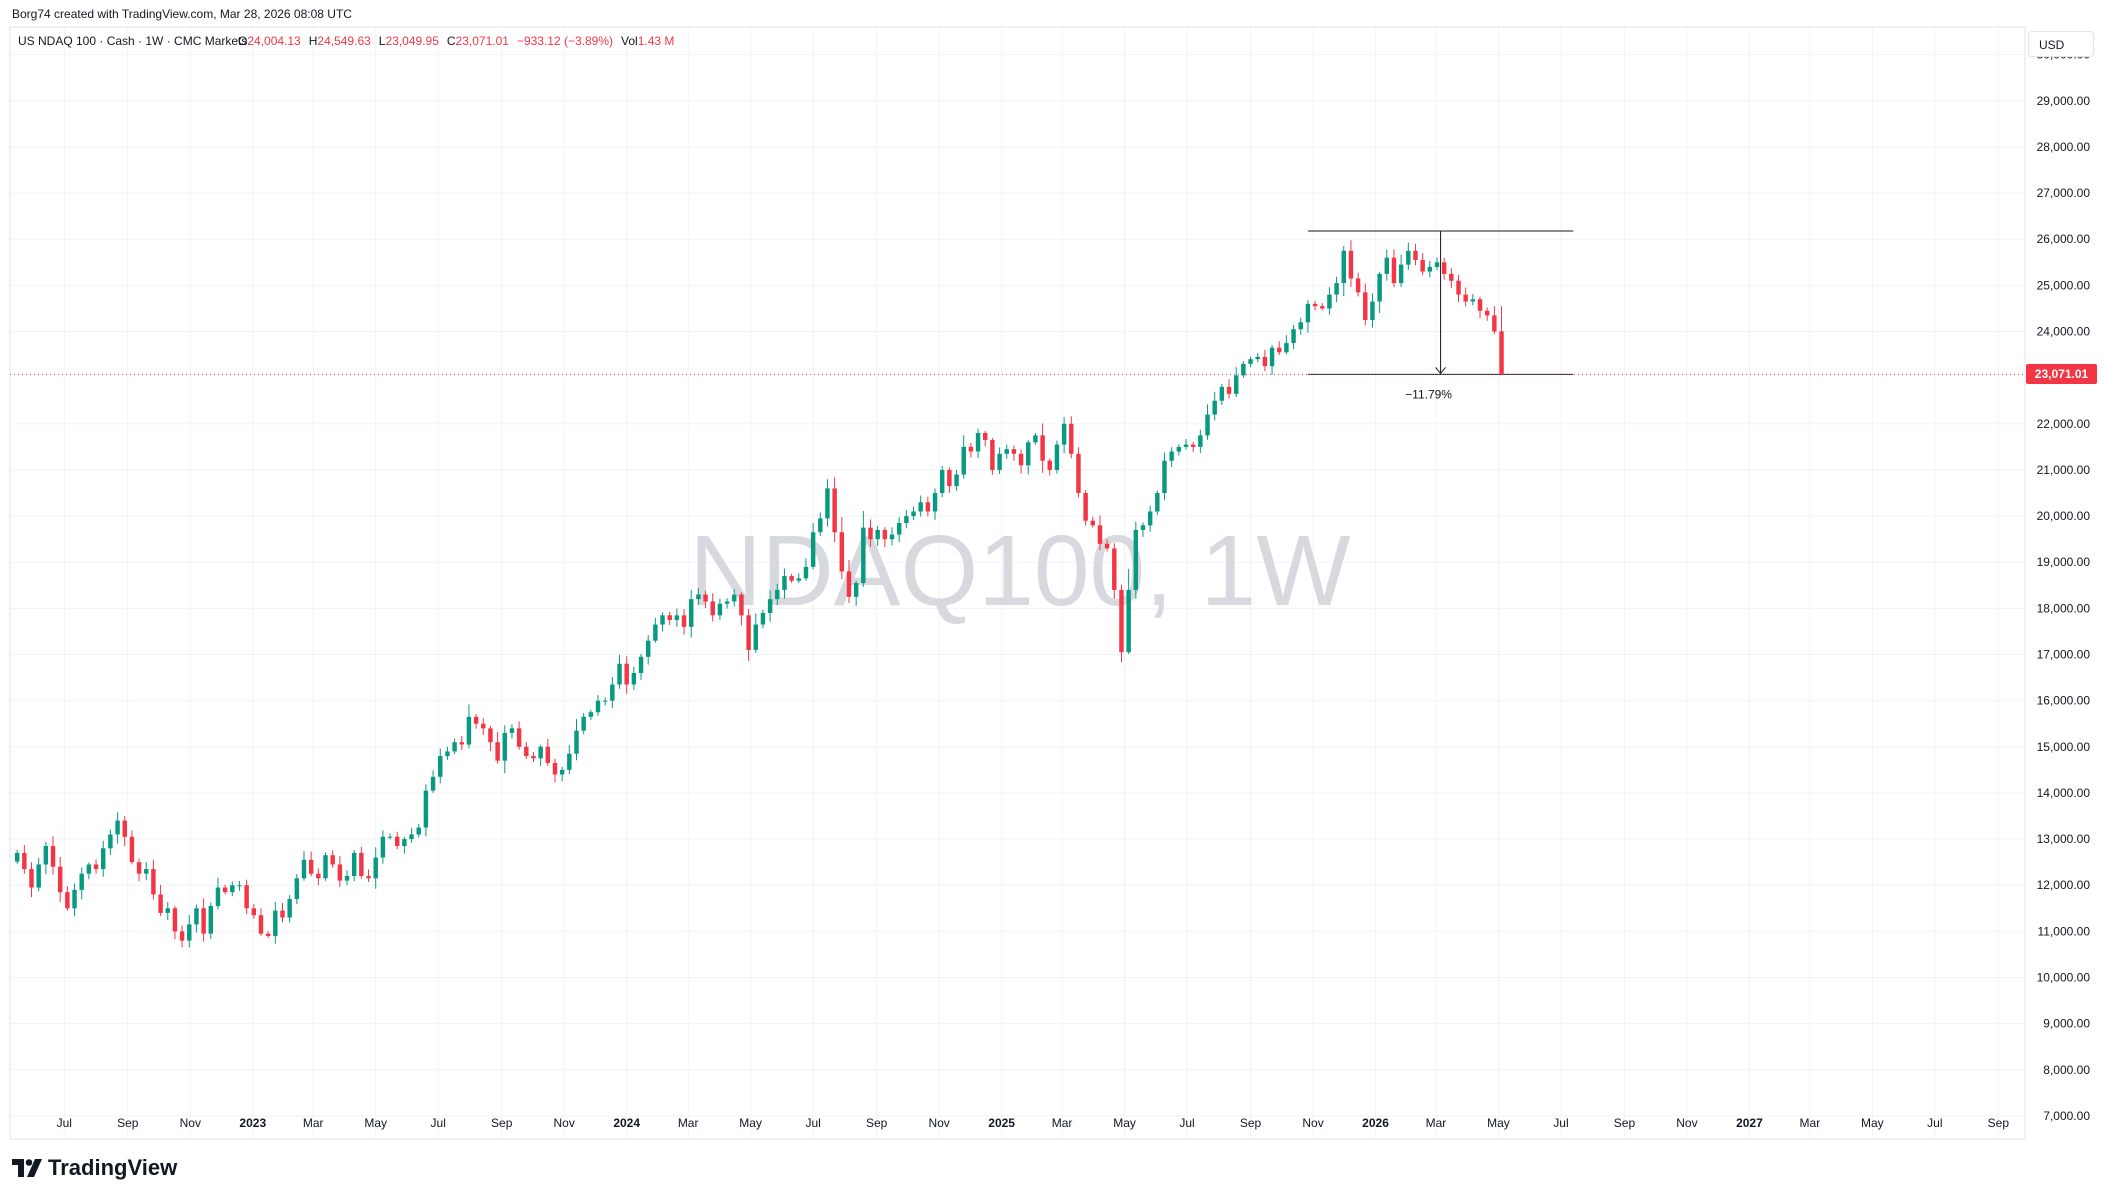  What do you see at coordinates (2064, 839) in the screenshot?
I see `price-tick-label: 13,000.00` at bounding box center [2064, 839].